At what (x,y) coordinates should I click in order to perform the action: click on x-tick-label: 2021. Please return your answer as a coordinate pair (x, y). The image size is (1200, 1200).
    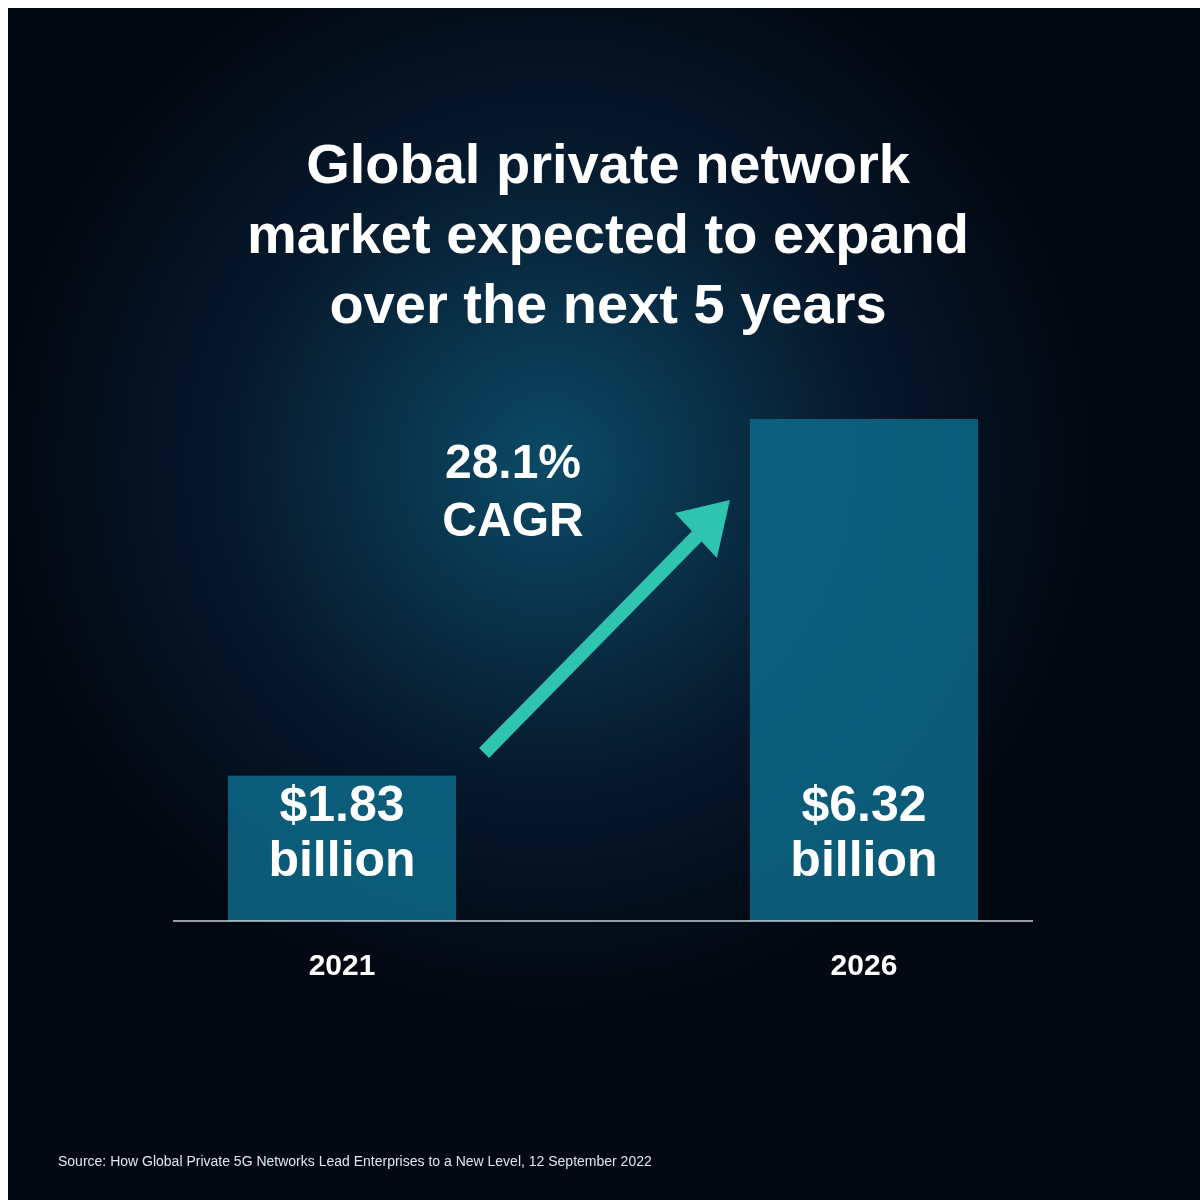
    Looking at the image, I should click on (342, 964).